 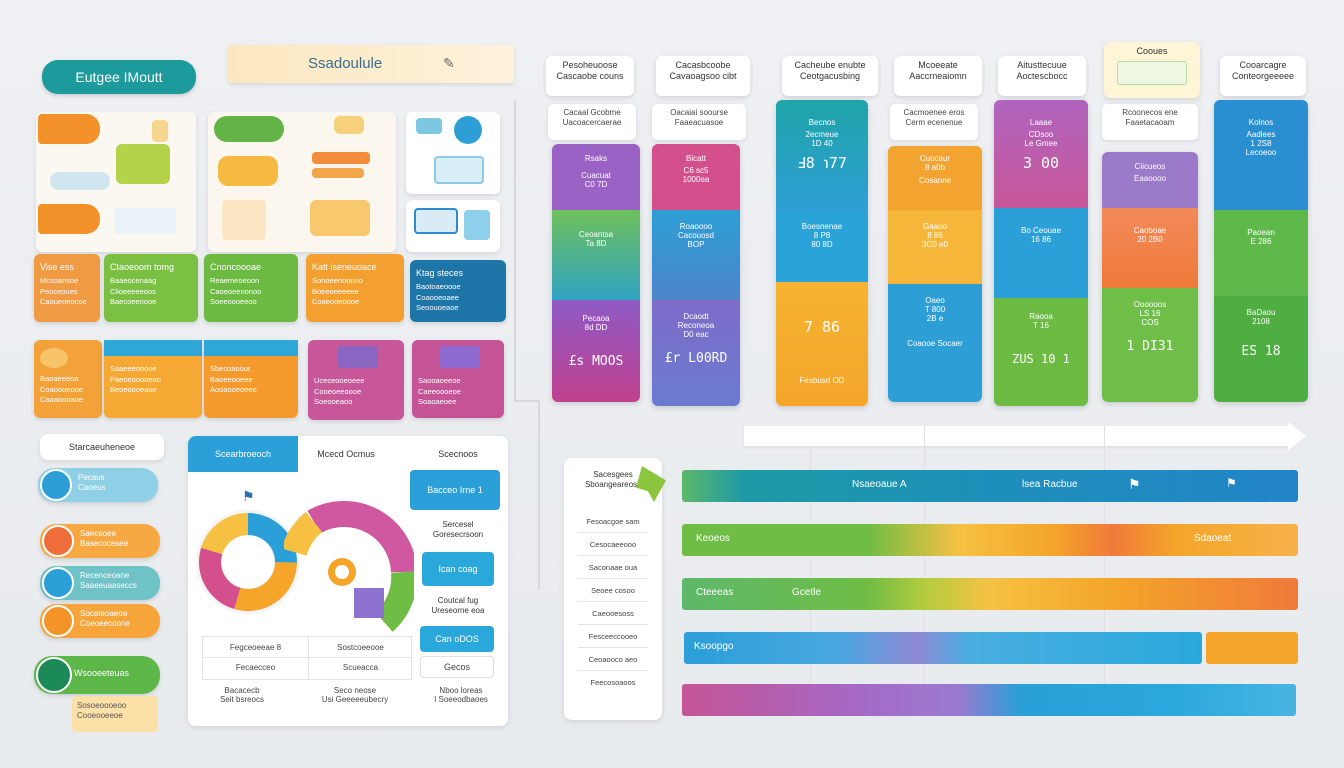 What do you see at coordinates (1297, 436) in the screenshot?
I see `arrow-head-icon` at bounding box center [1297, 436].